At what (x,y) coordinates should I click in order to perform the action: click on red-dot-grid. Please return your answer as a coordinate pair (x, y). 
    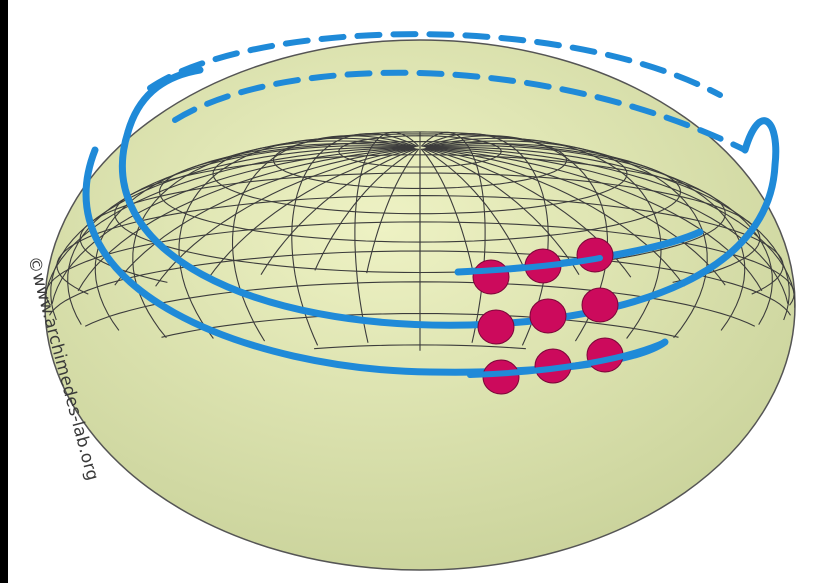
    Looking at the image, I should click on (561, 316).